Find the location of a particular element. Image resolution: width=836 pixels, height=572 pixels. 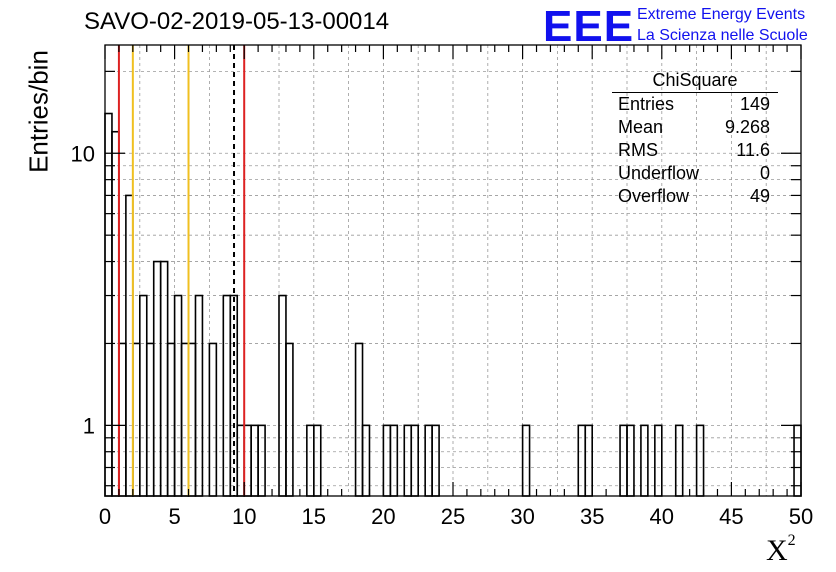

stats-value: 9.268 is located at coordinates (747, 127).